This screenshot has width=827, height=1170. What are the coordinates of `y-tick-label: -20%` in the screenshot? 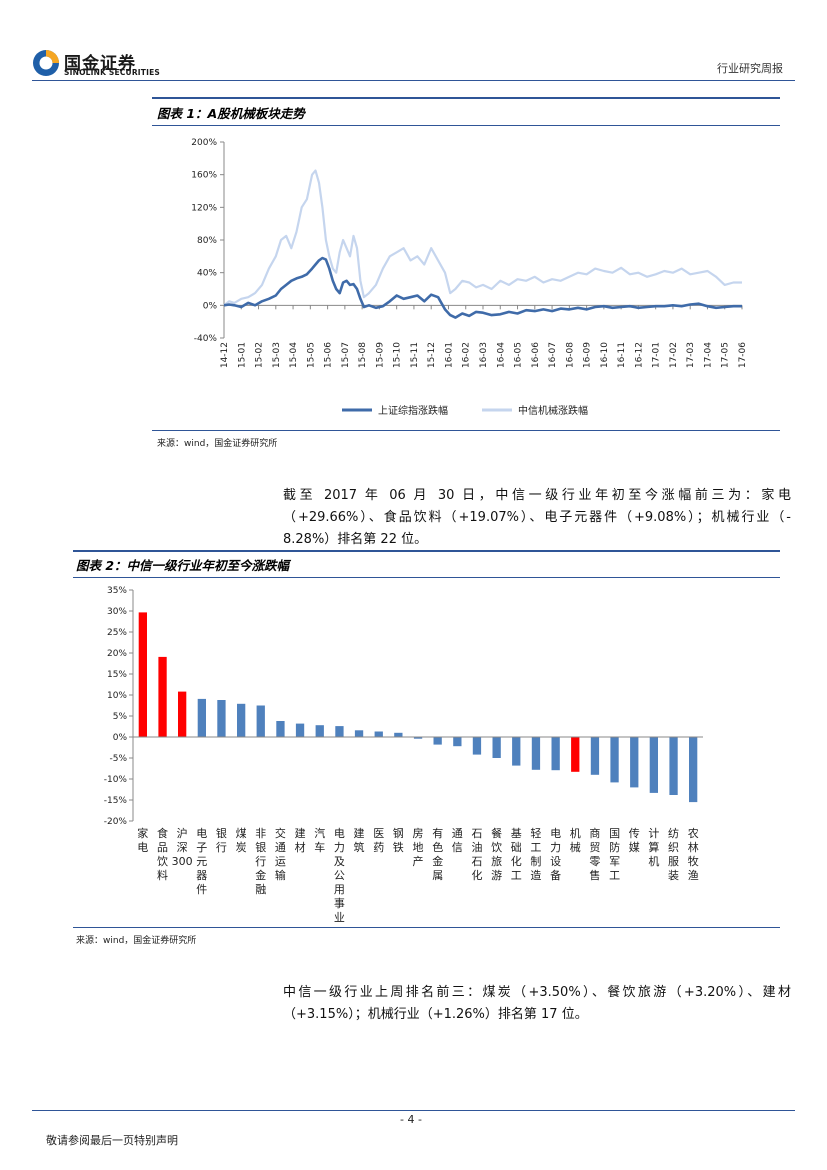 It's located at (116, 822).